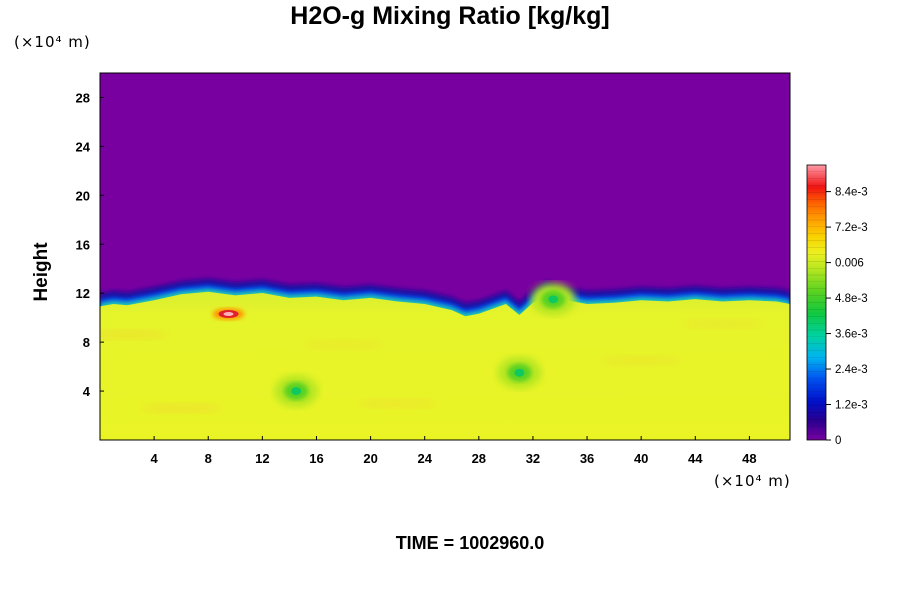 Image resolution: width=900 pixels, height=600 pixels. What do you see at coordinates (533, 458) in the screenshot?
I see `x-tick-label: 32` at bounding box center [533, 458].